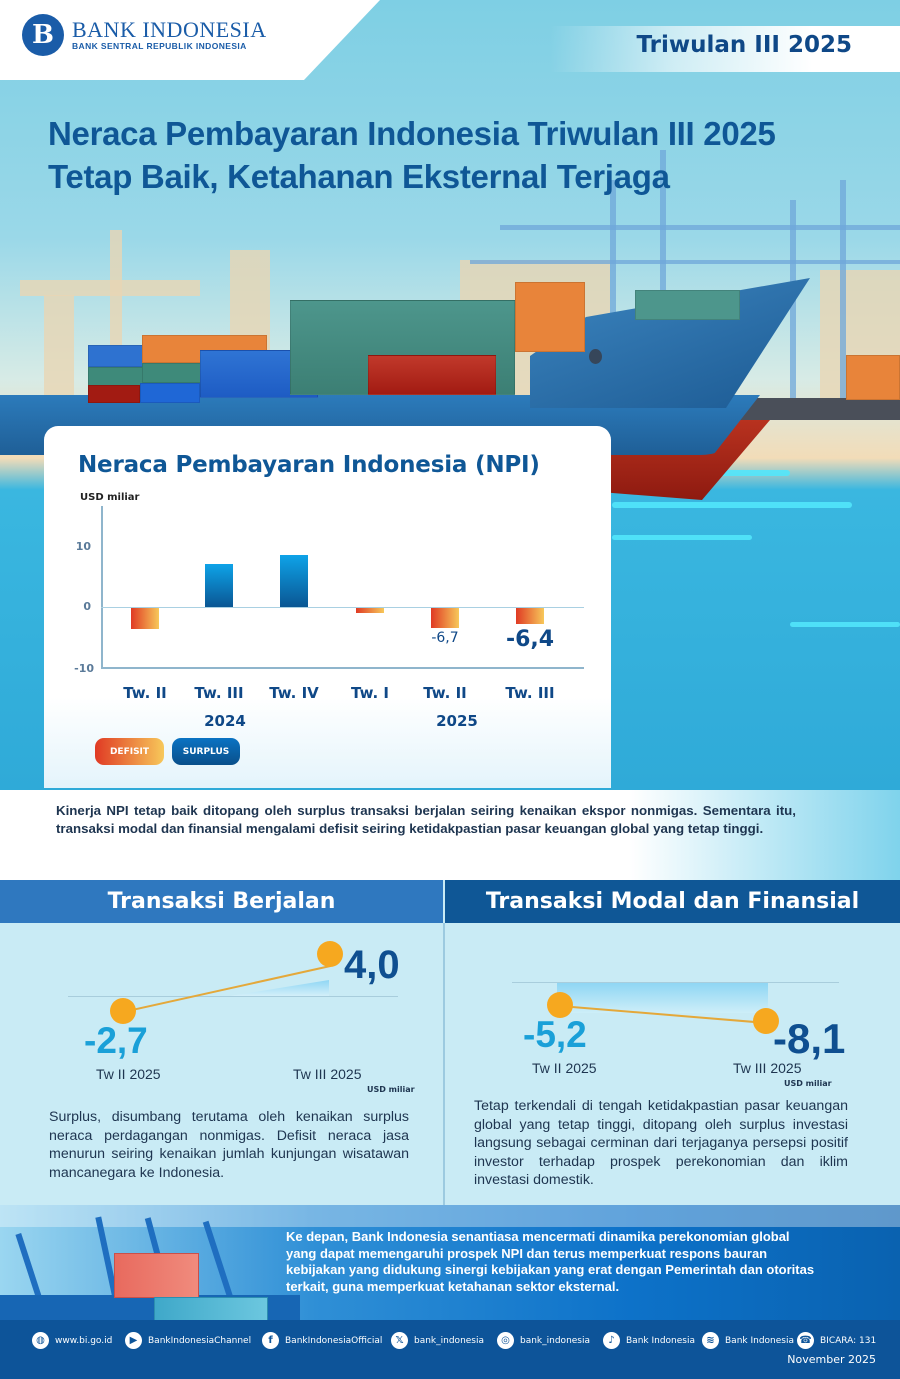 This screenshot has width=900, height=1379. Describe the element at coordinates (221, 901) in the screenshot. I see `current-account-heading: Transaksi Berjalan` at that location.